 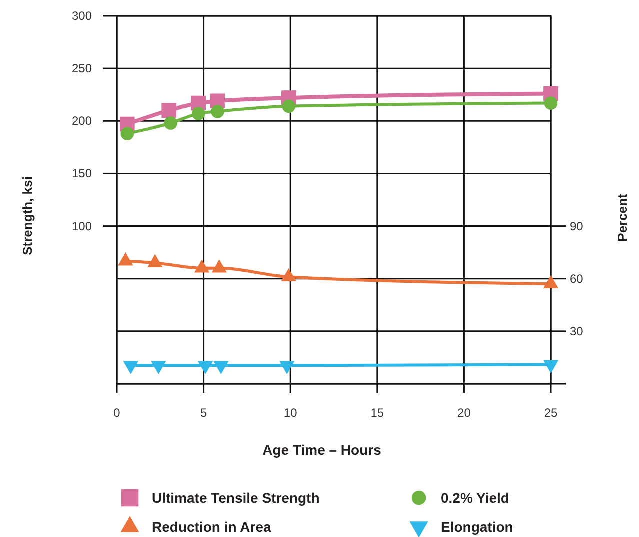 What do you see at coordinates (82, 16) in the screenshot?
I see `y-tick-label: 300` at bounding box center [82, 16].